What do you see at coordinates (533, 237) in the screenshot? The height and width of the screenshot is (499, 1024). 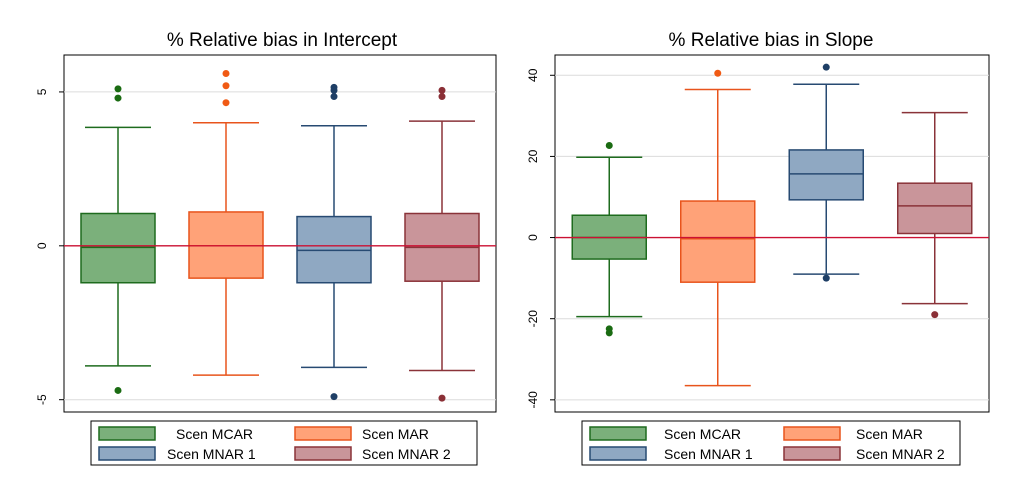 I see `slope-y-tick-label: 0` at bounding box center [533, 237].